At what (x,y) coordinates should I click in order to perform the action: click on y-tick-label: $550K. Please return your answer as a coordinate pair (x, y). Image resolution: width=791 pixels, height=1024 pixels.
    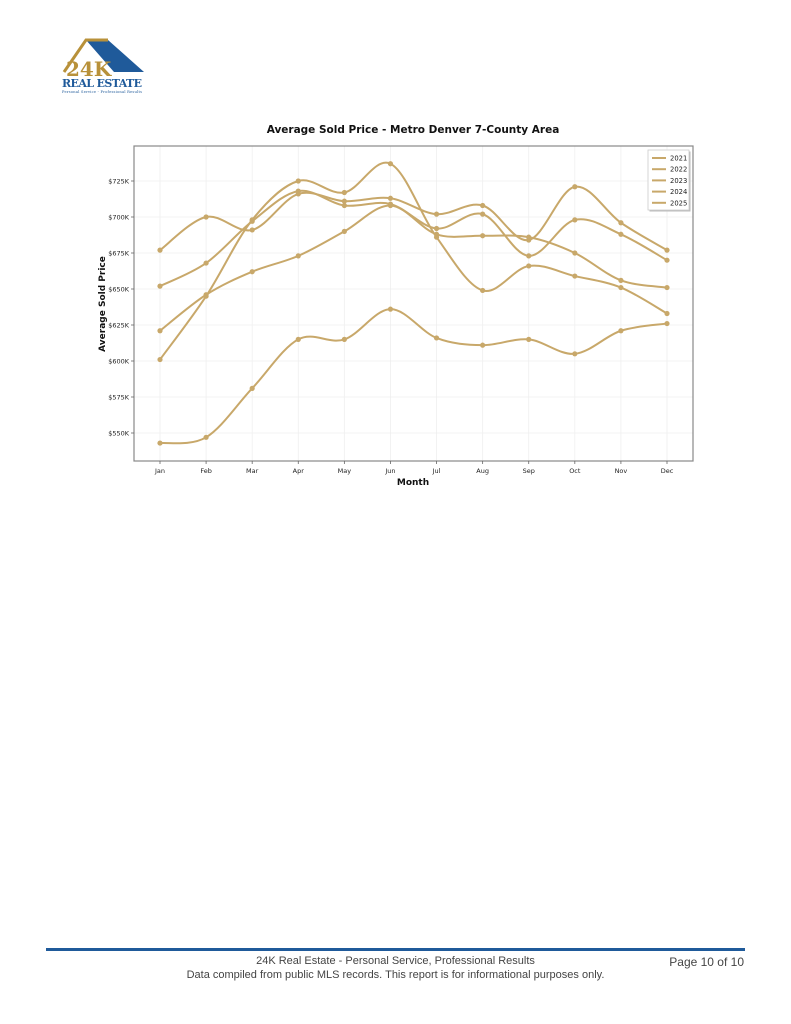
    Looking at the image, I should click on (119, 434).